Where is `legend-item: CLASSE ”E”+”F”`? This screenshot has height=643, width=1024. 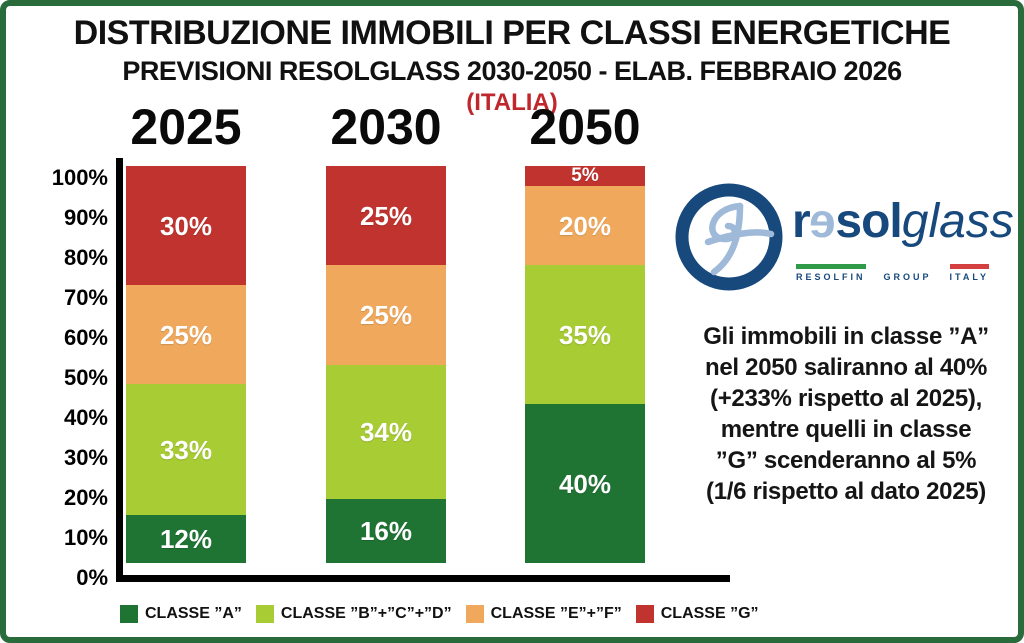
legend-item: CLASSE ”E”+”F” is located at coordinates (543, 614).